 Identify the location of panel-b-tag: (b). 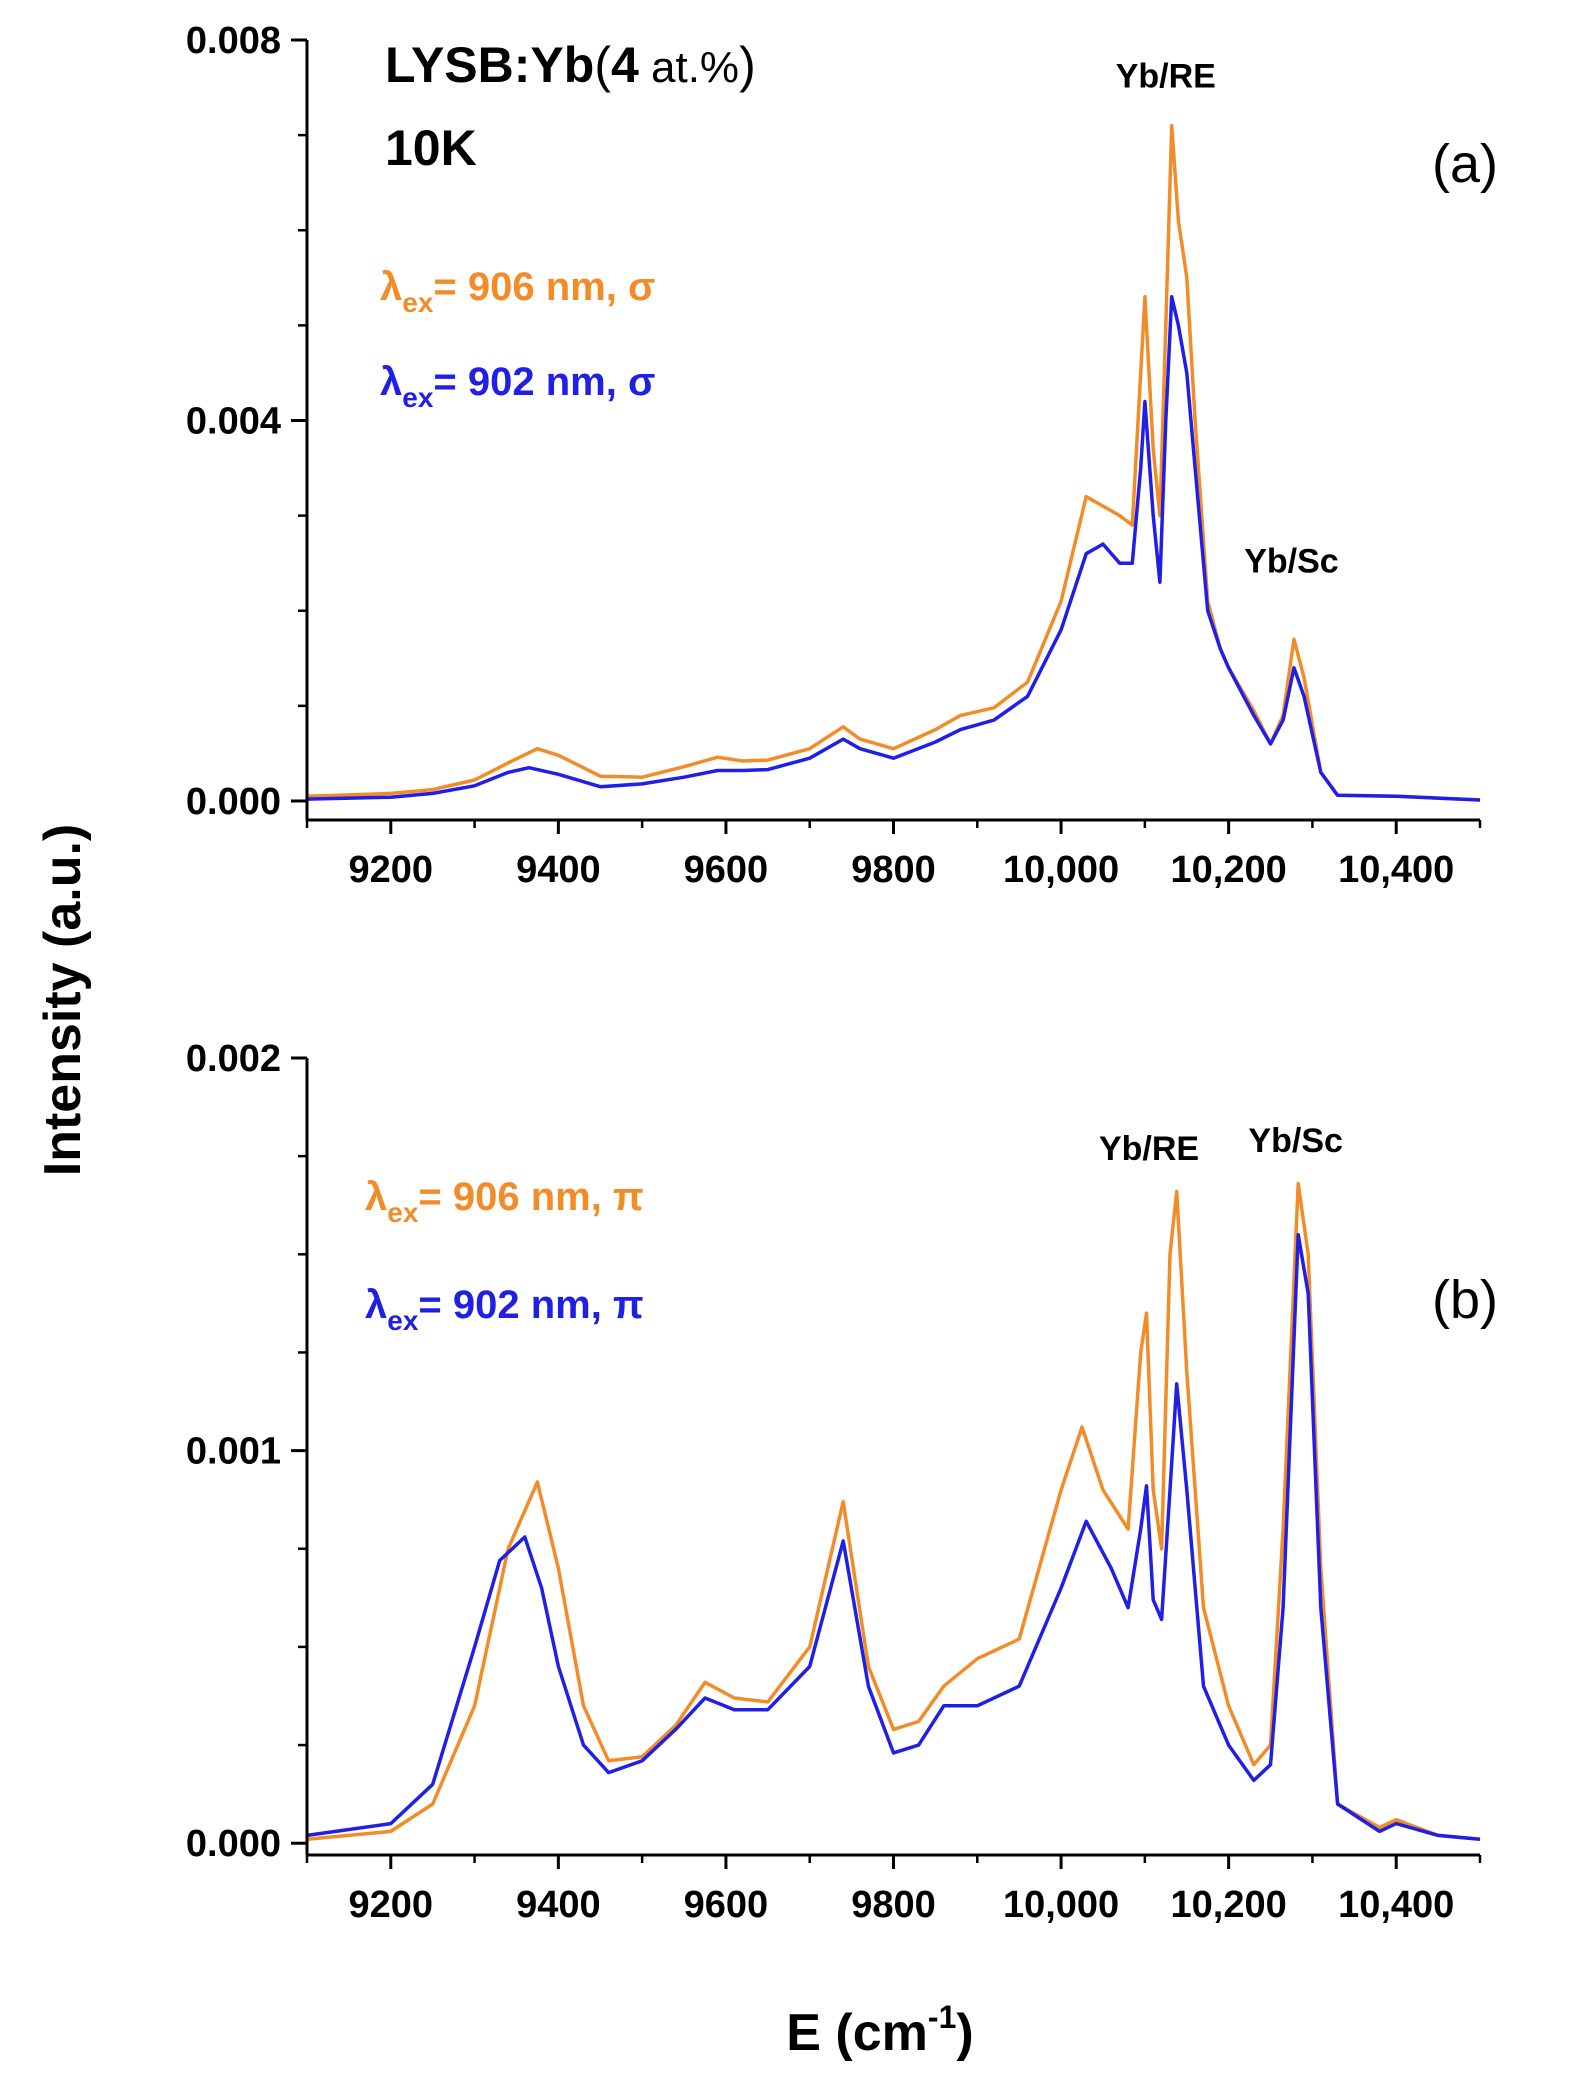
(1465, 1300).